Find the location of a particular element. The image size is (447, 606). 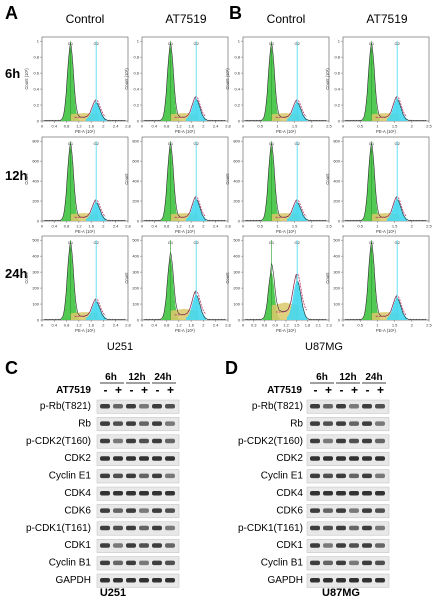

x-tick-label: 0.4 is located at coordinates (55, 126).